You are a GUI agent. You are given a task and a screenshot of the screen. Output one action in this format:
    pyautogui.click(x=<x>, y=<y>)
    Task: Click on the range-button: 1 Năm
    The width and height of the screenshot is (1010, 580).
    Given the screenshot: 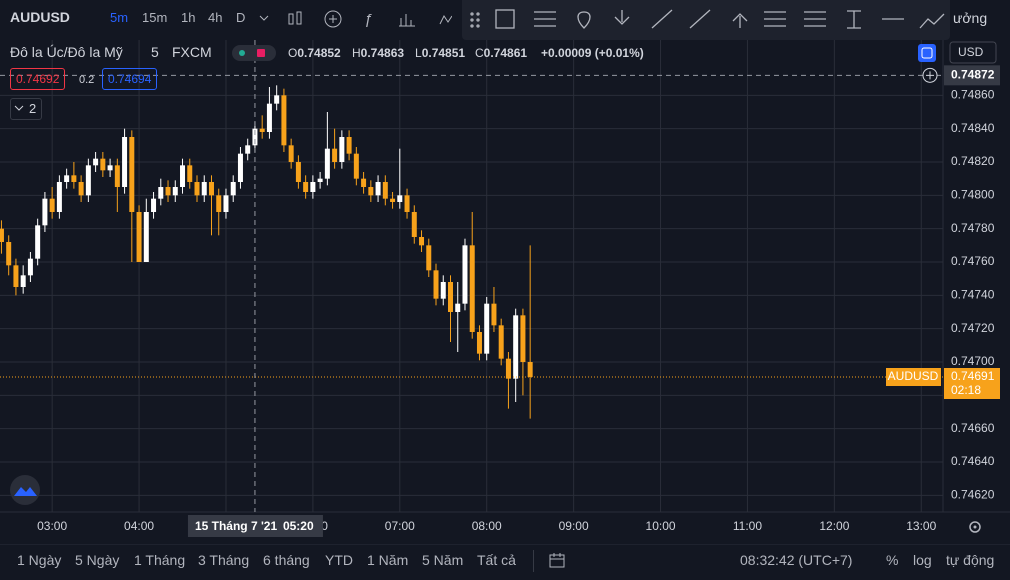 What is the action you would take?
    pyautogui.click(x=388, y=560)
    